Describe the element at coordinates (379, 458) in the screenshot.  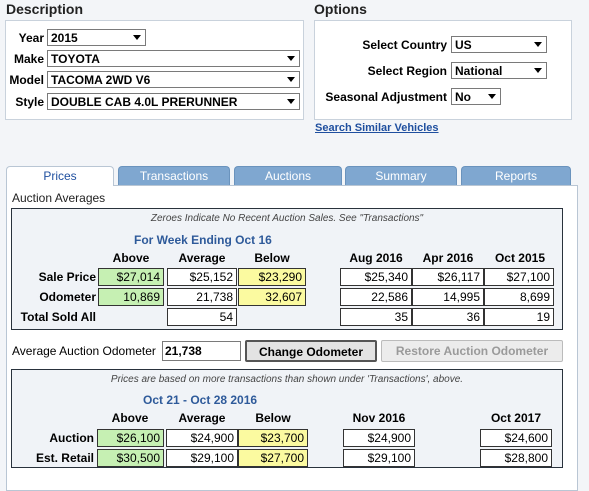
I see `est-retail-nov-2016: $29,100` at that location.